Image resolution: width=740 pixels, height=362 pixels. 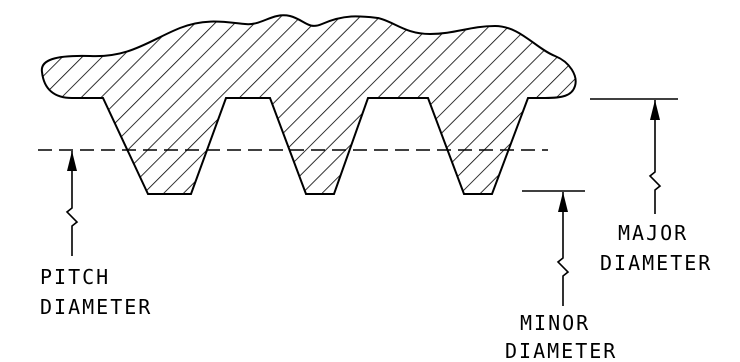 I want to click on minor-arrowhead, so click(x=563, y=202).